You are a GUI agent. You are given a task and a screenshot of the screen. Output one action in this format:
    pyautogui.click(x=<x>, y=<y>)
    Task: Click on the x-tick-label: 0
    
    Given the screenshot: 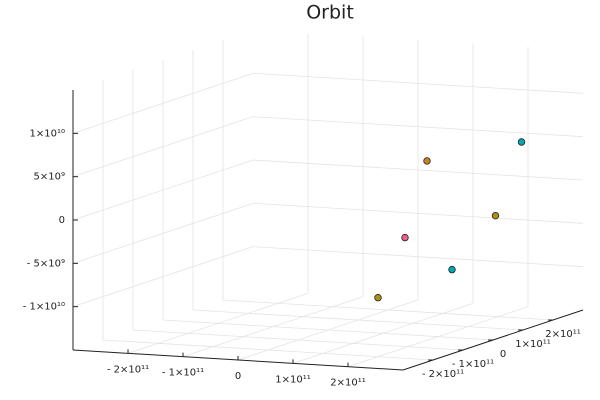 What is the action you would take?
    pyautogui.click(x=238, y=376)
    